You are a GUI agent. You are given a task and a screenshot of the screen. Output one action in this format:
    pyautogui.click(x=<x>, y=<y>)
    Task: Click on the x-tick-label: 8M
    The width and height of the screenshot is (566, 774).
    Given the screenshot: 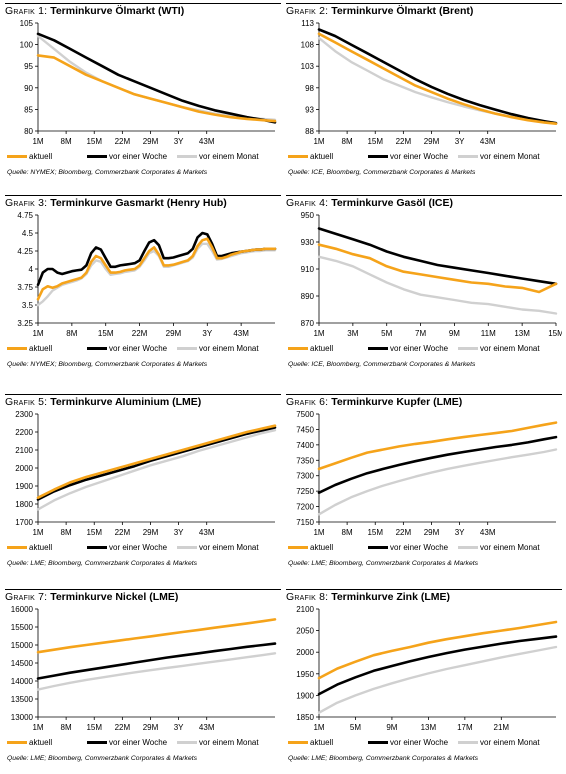 What is the action you would take?
    pyautogui.click(x=347, y=141)
    